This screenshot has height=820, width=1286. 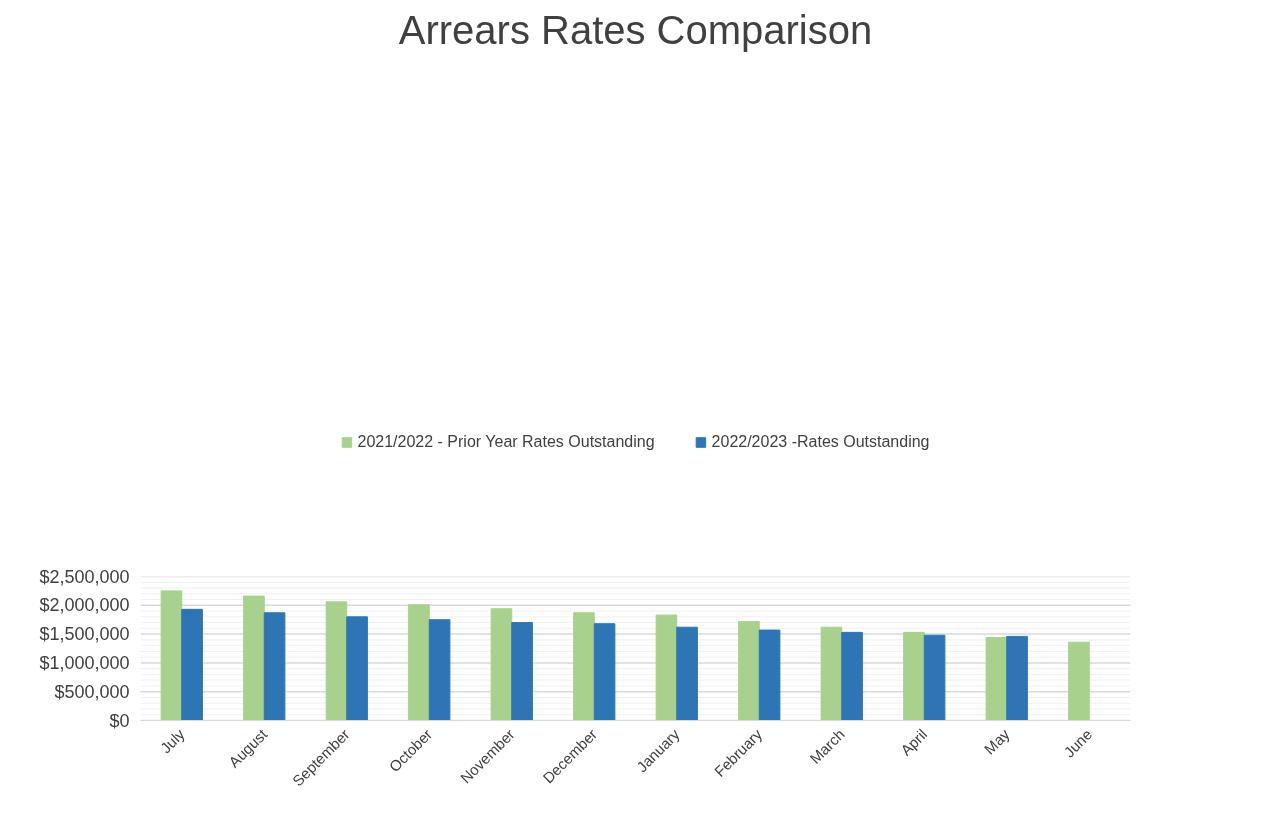 I want to click on y-tick-label: $1,000,000, so click(x=84, y=662).